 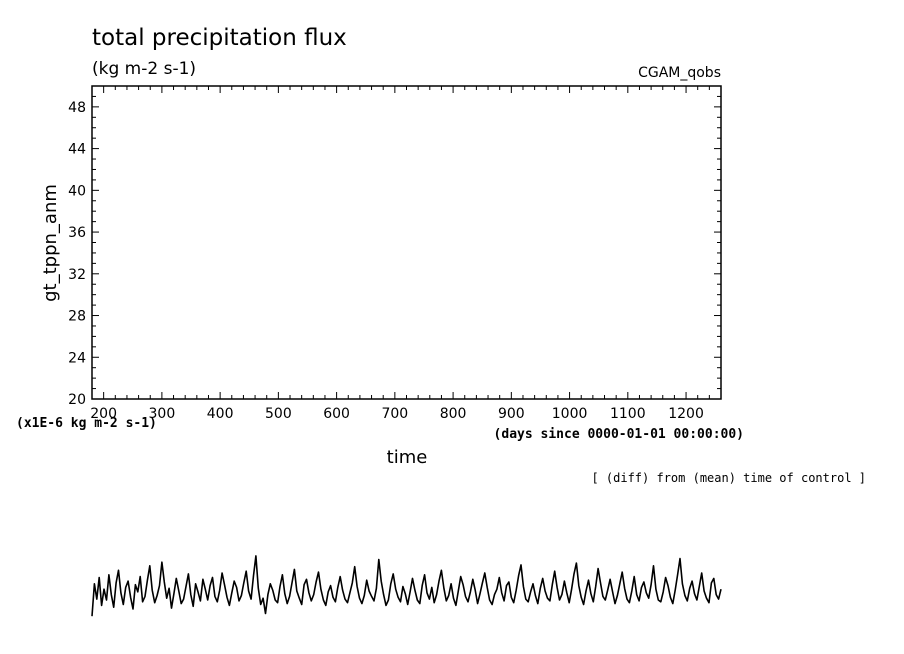 What do you see at coordinates (570, 414) in the screenshot?
I see `x-tick-label: 1000` at bounding box center [570, 414].